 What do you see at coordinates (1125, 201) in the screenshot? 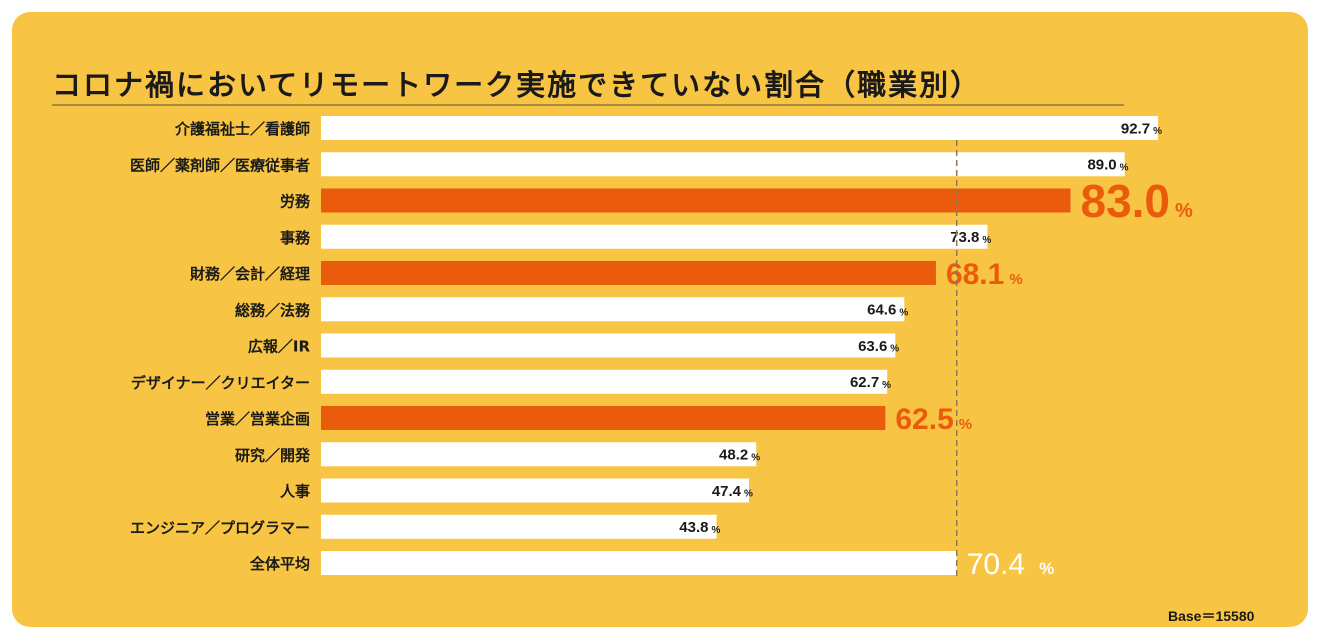
I see `value-label: 83.0` at bounding box center [1125, 201].